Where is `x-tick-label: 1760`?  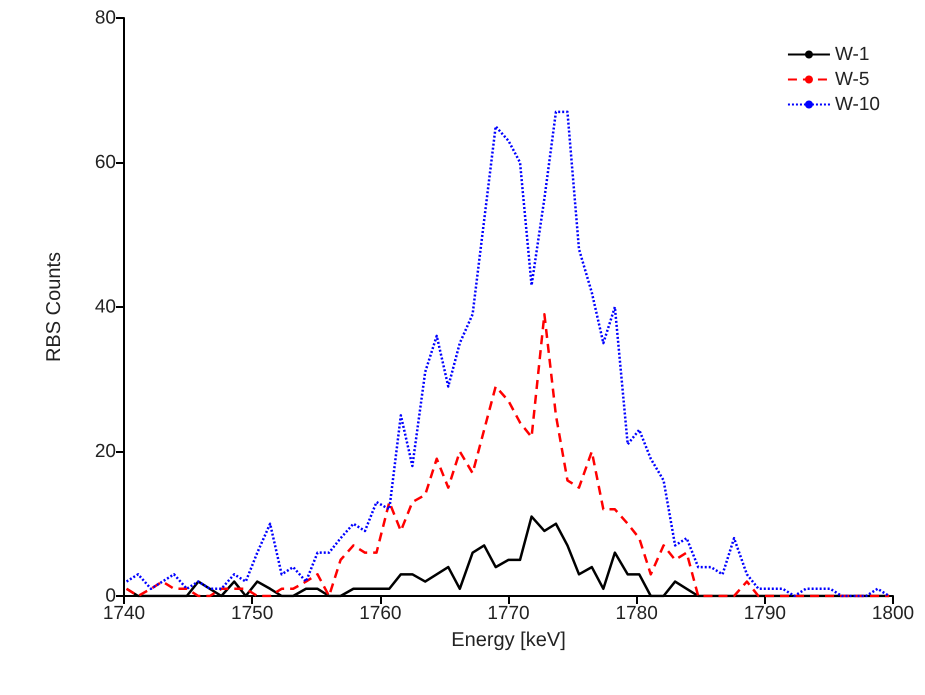
x-tick-label: 1760 is located at coordinates (380, 613).